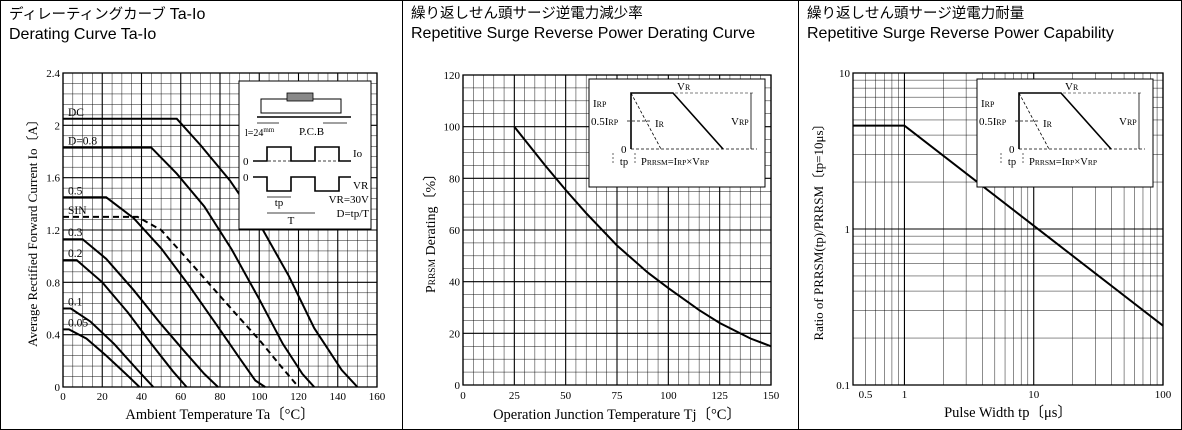 This screenshot has height=430, width=1182. Describe the element at coordinates (349, 200) in the screenshot. I see `vr-value: VR=30V` at that location.